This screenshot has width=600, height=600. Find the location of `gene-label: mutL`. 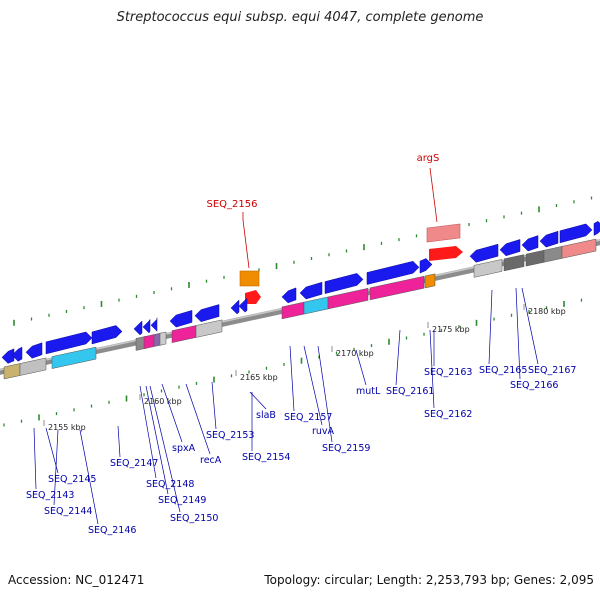

gene-label: mutL is located at coordinates (368, 391).